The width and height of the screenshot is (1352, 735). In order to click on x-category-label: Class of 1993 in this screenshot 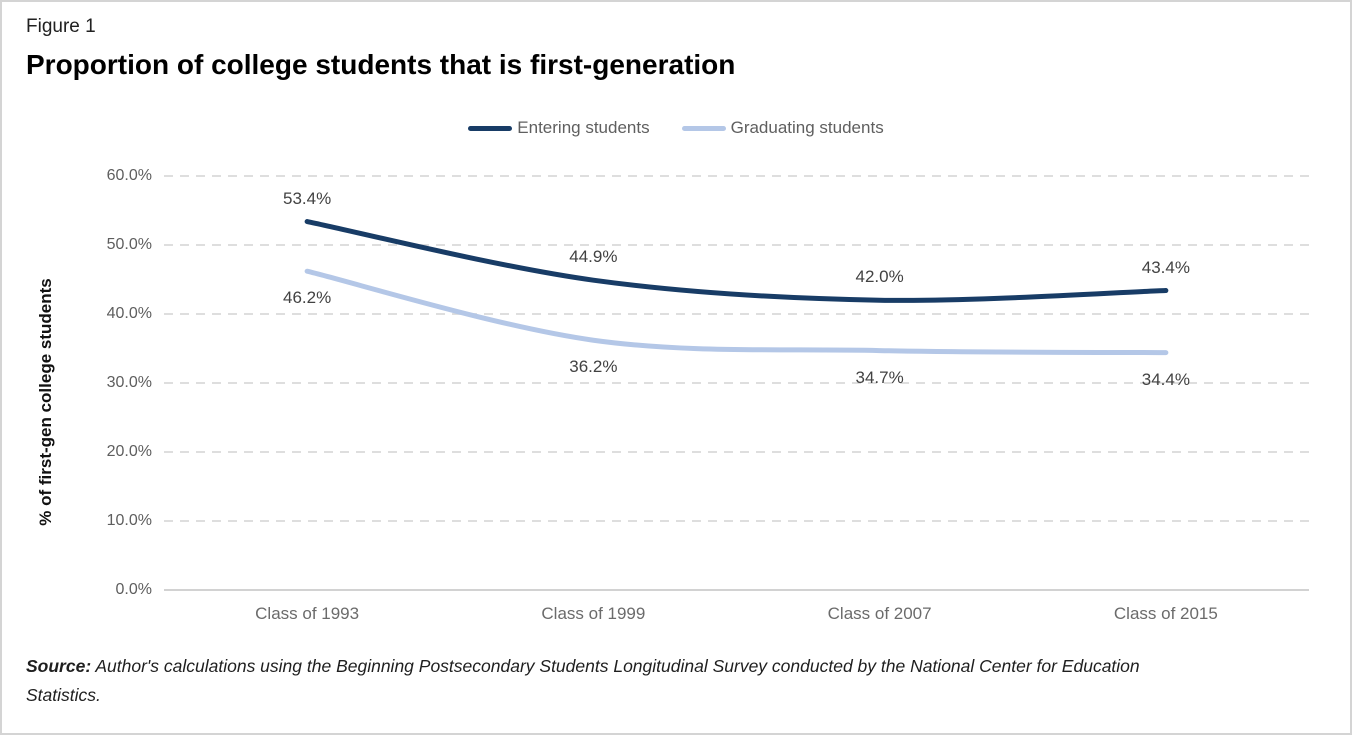, I will do `click(307, 613)`.